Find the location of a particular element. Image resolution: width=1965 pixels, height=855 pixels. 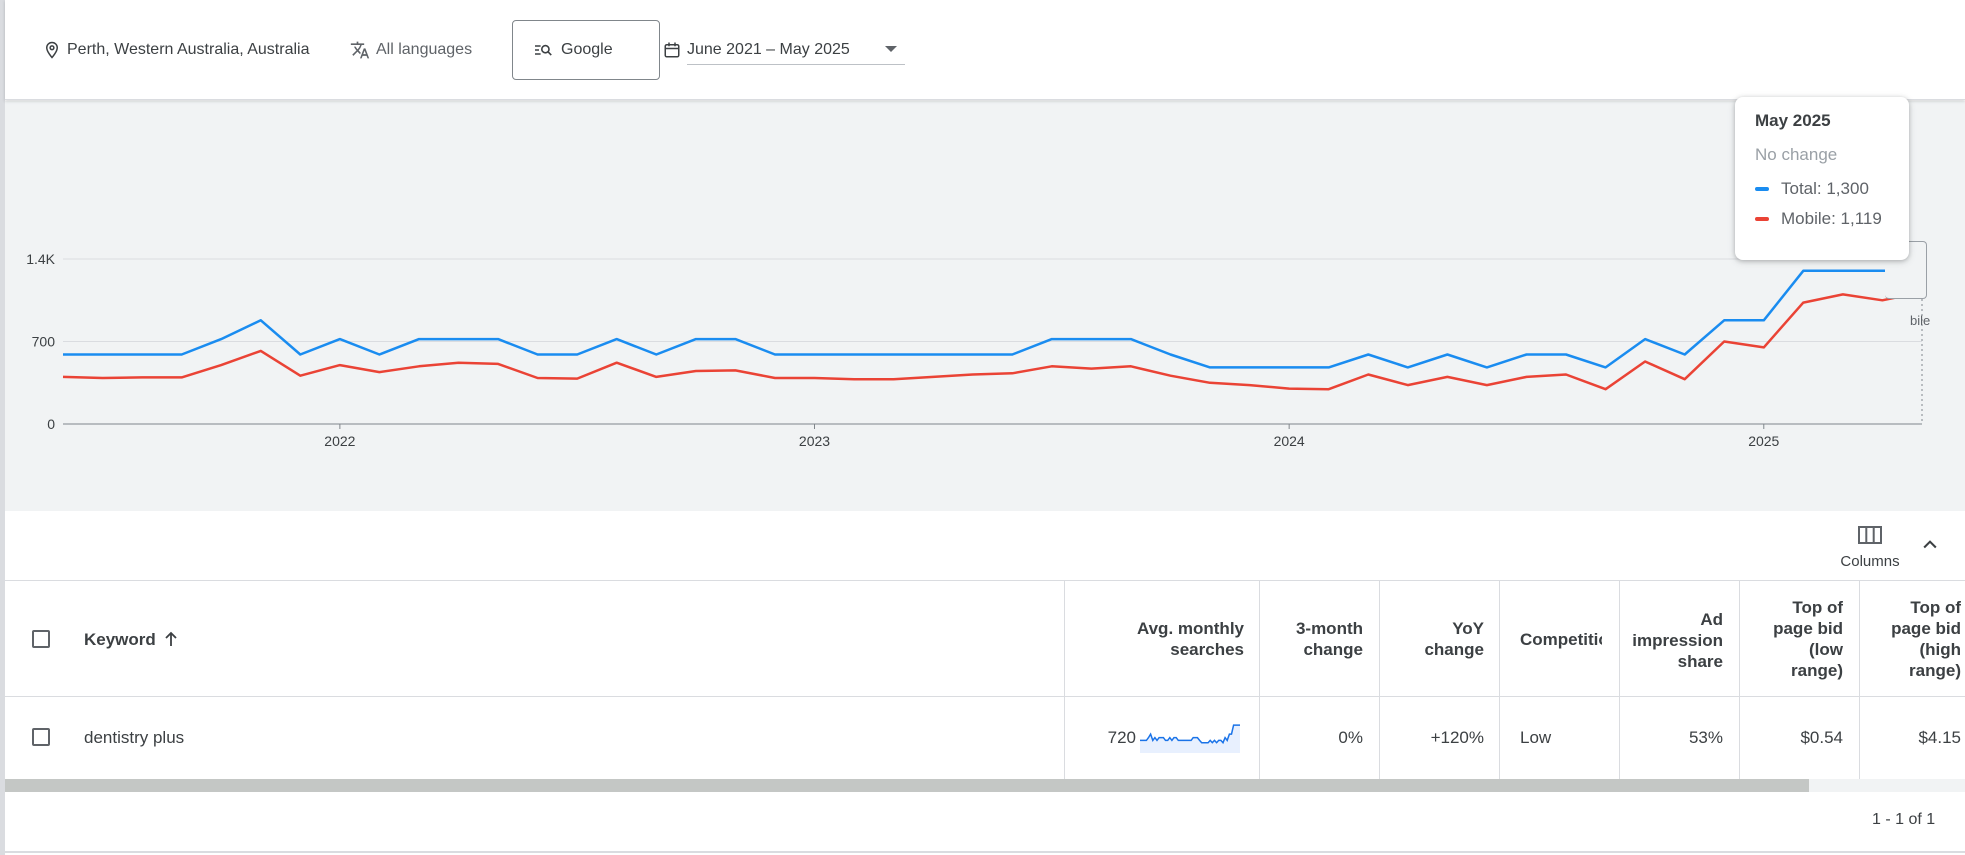

chart-toggle-label: bile is located at coordinates (1920, 320).